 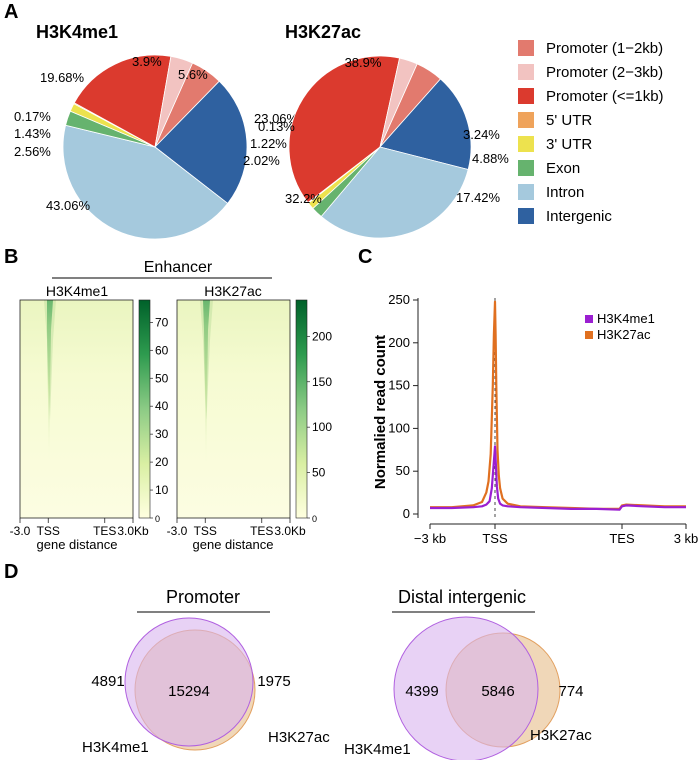 I want to click on pie-slice-label: 3.24%, so click(x=481, y=134).